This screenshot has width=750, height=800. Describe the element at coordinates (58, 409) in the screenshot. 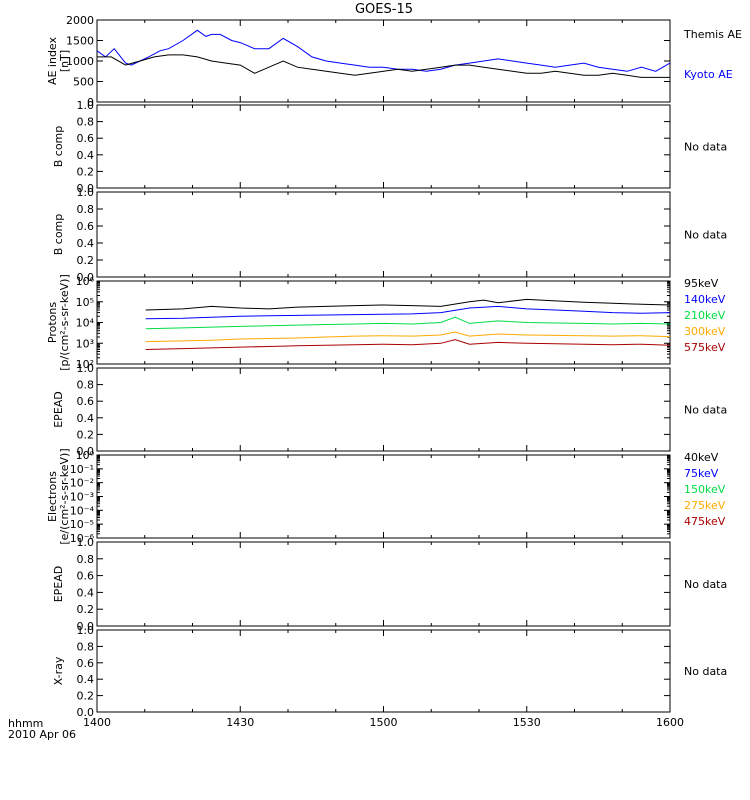

I see `y-axis-title: EPEAD` at that location.